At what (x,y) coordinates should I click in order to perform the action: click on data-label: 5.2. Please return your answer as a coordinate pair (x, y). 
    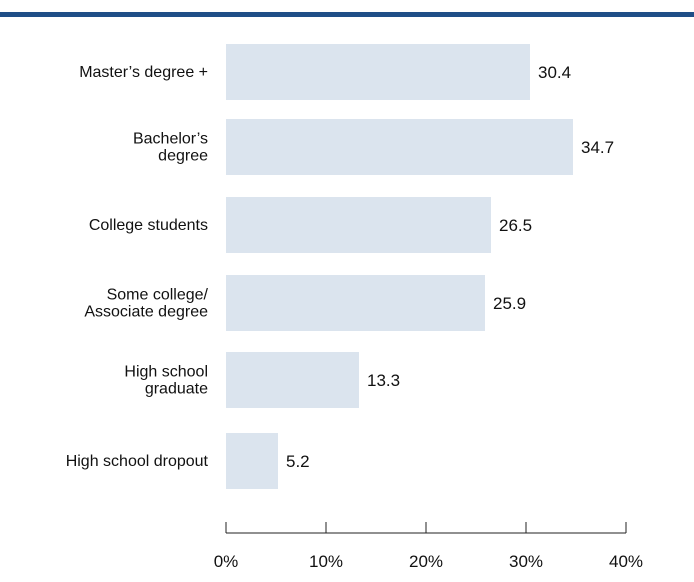
    Looking at the image, I should click on (298, 461).